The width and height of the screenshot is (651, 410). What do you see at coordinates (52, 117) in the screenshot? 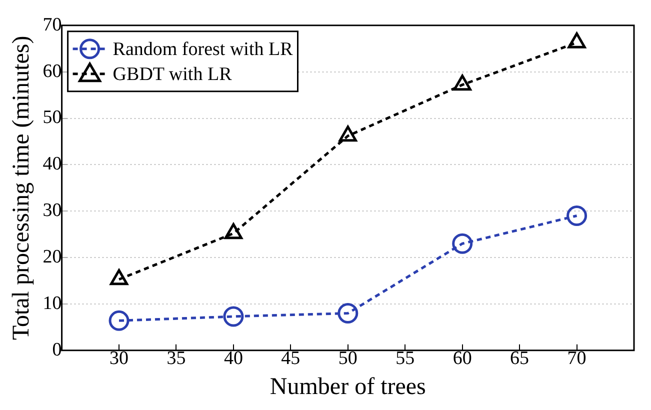
I see `y-tick-label: 50` at bounding box center [52, 117].